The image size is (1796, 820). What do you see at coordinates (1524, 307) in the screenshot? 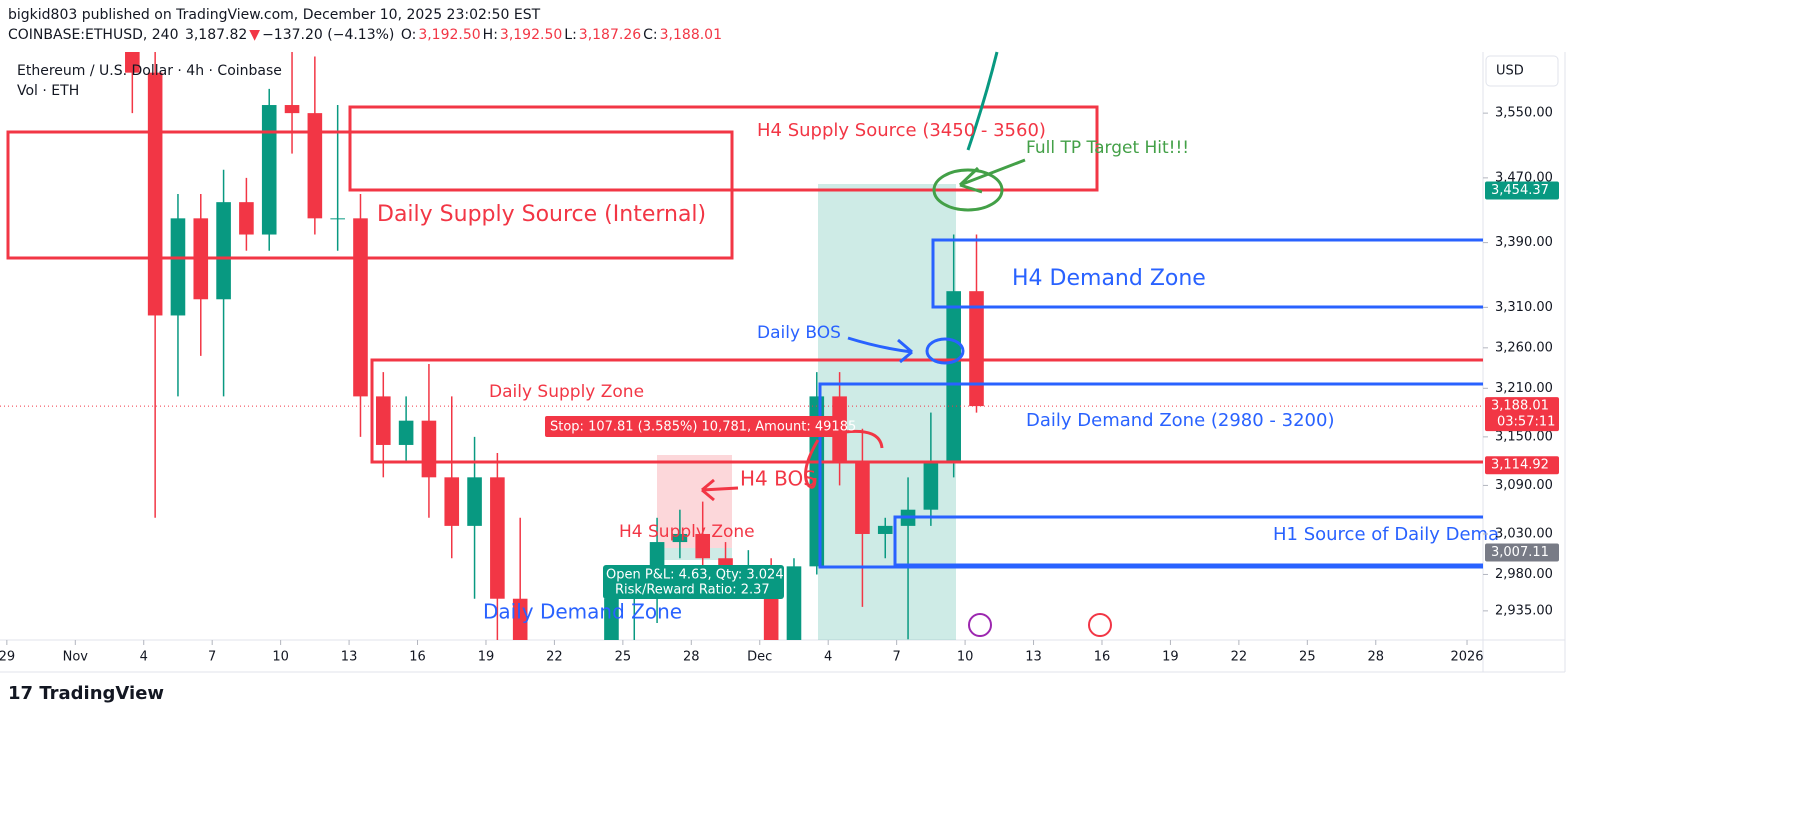
I see `y-tick-label: 3,310.00` at bounding box center [1524, 307].